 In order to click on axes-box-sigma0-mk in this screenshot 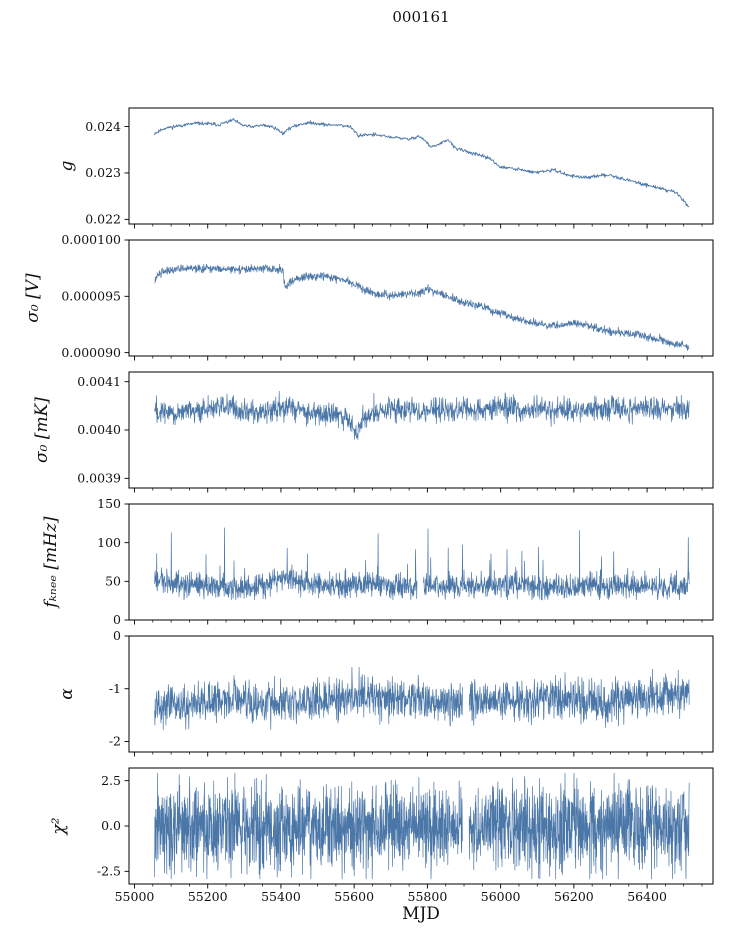, I will do `click(421, 430)`.